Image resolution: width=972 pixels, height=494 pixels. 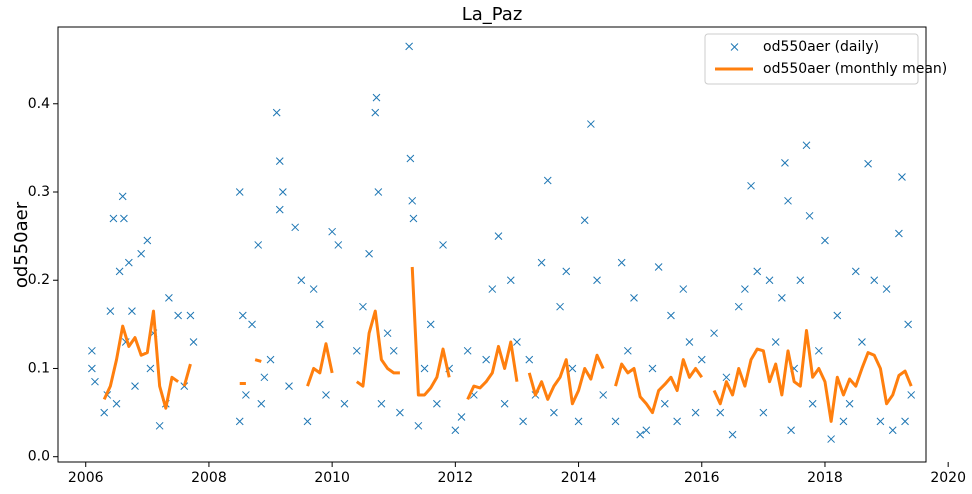 I want to click on x-tick-label: 2006, so click(x=86, y=478).